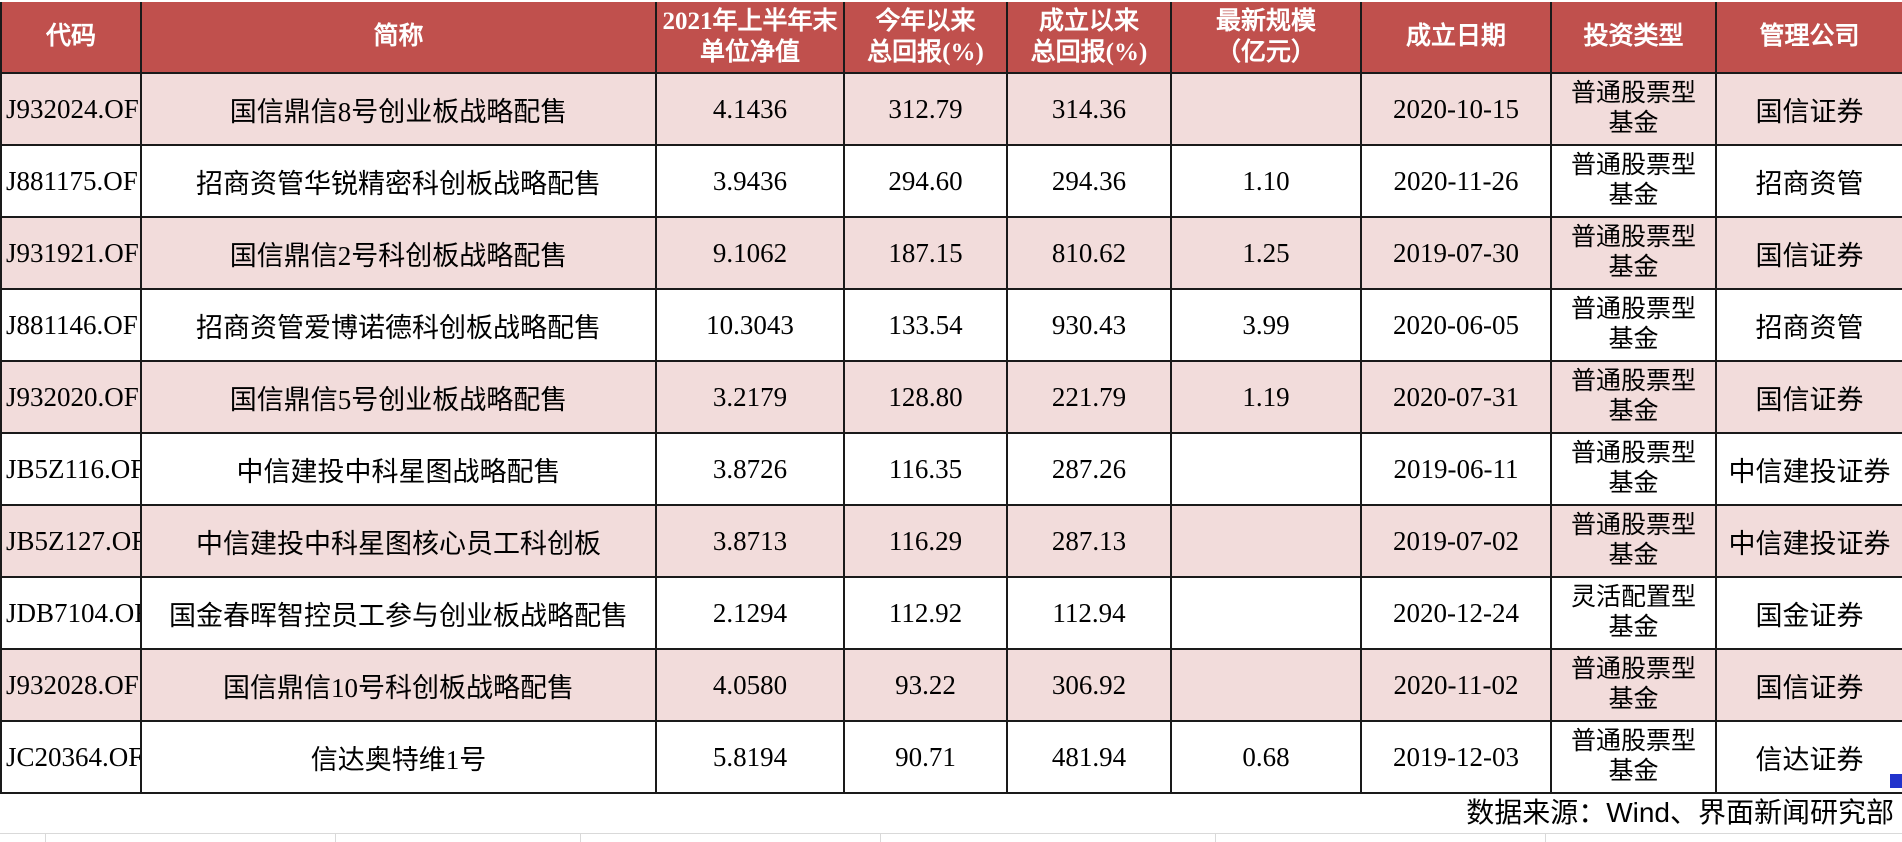 Image resolution: width=1902 pixels, height=842 pixels. I want to click on cell-fund-name: 招商资管华锐精密科创板战略配售, so click(398, 181).